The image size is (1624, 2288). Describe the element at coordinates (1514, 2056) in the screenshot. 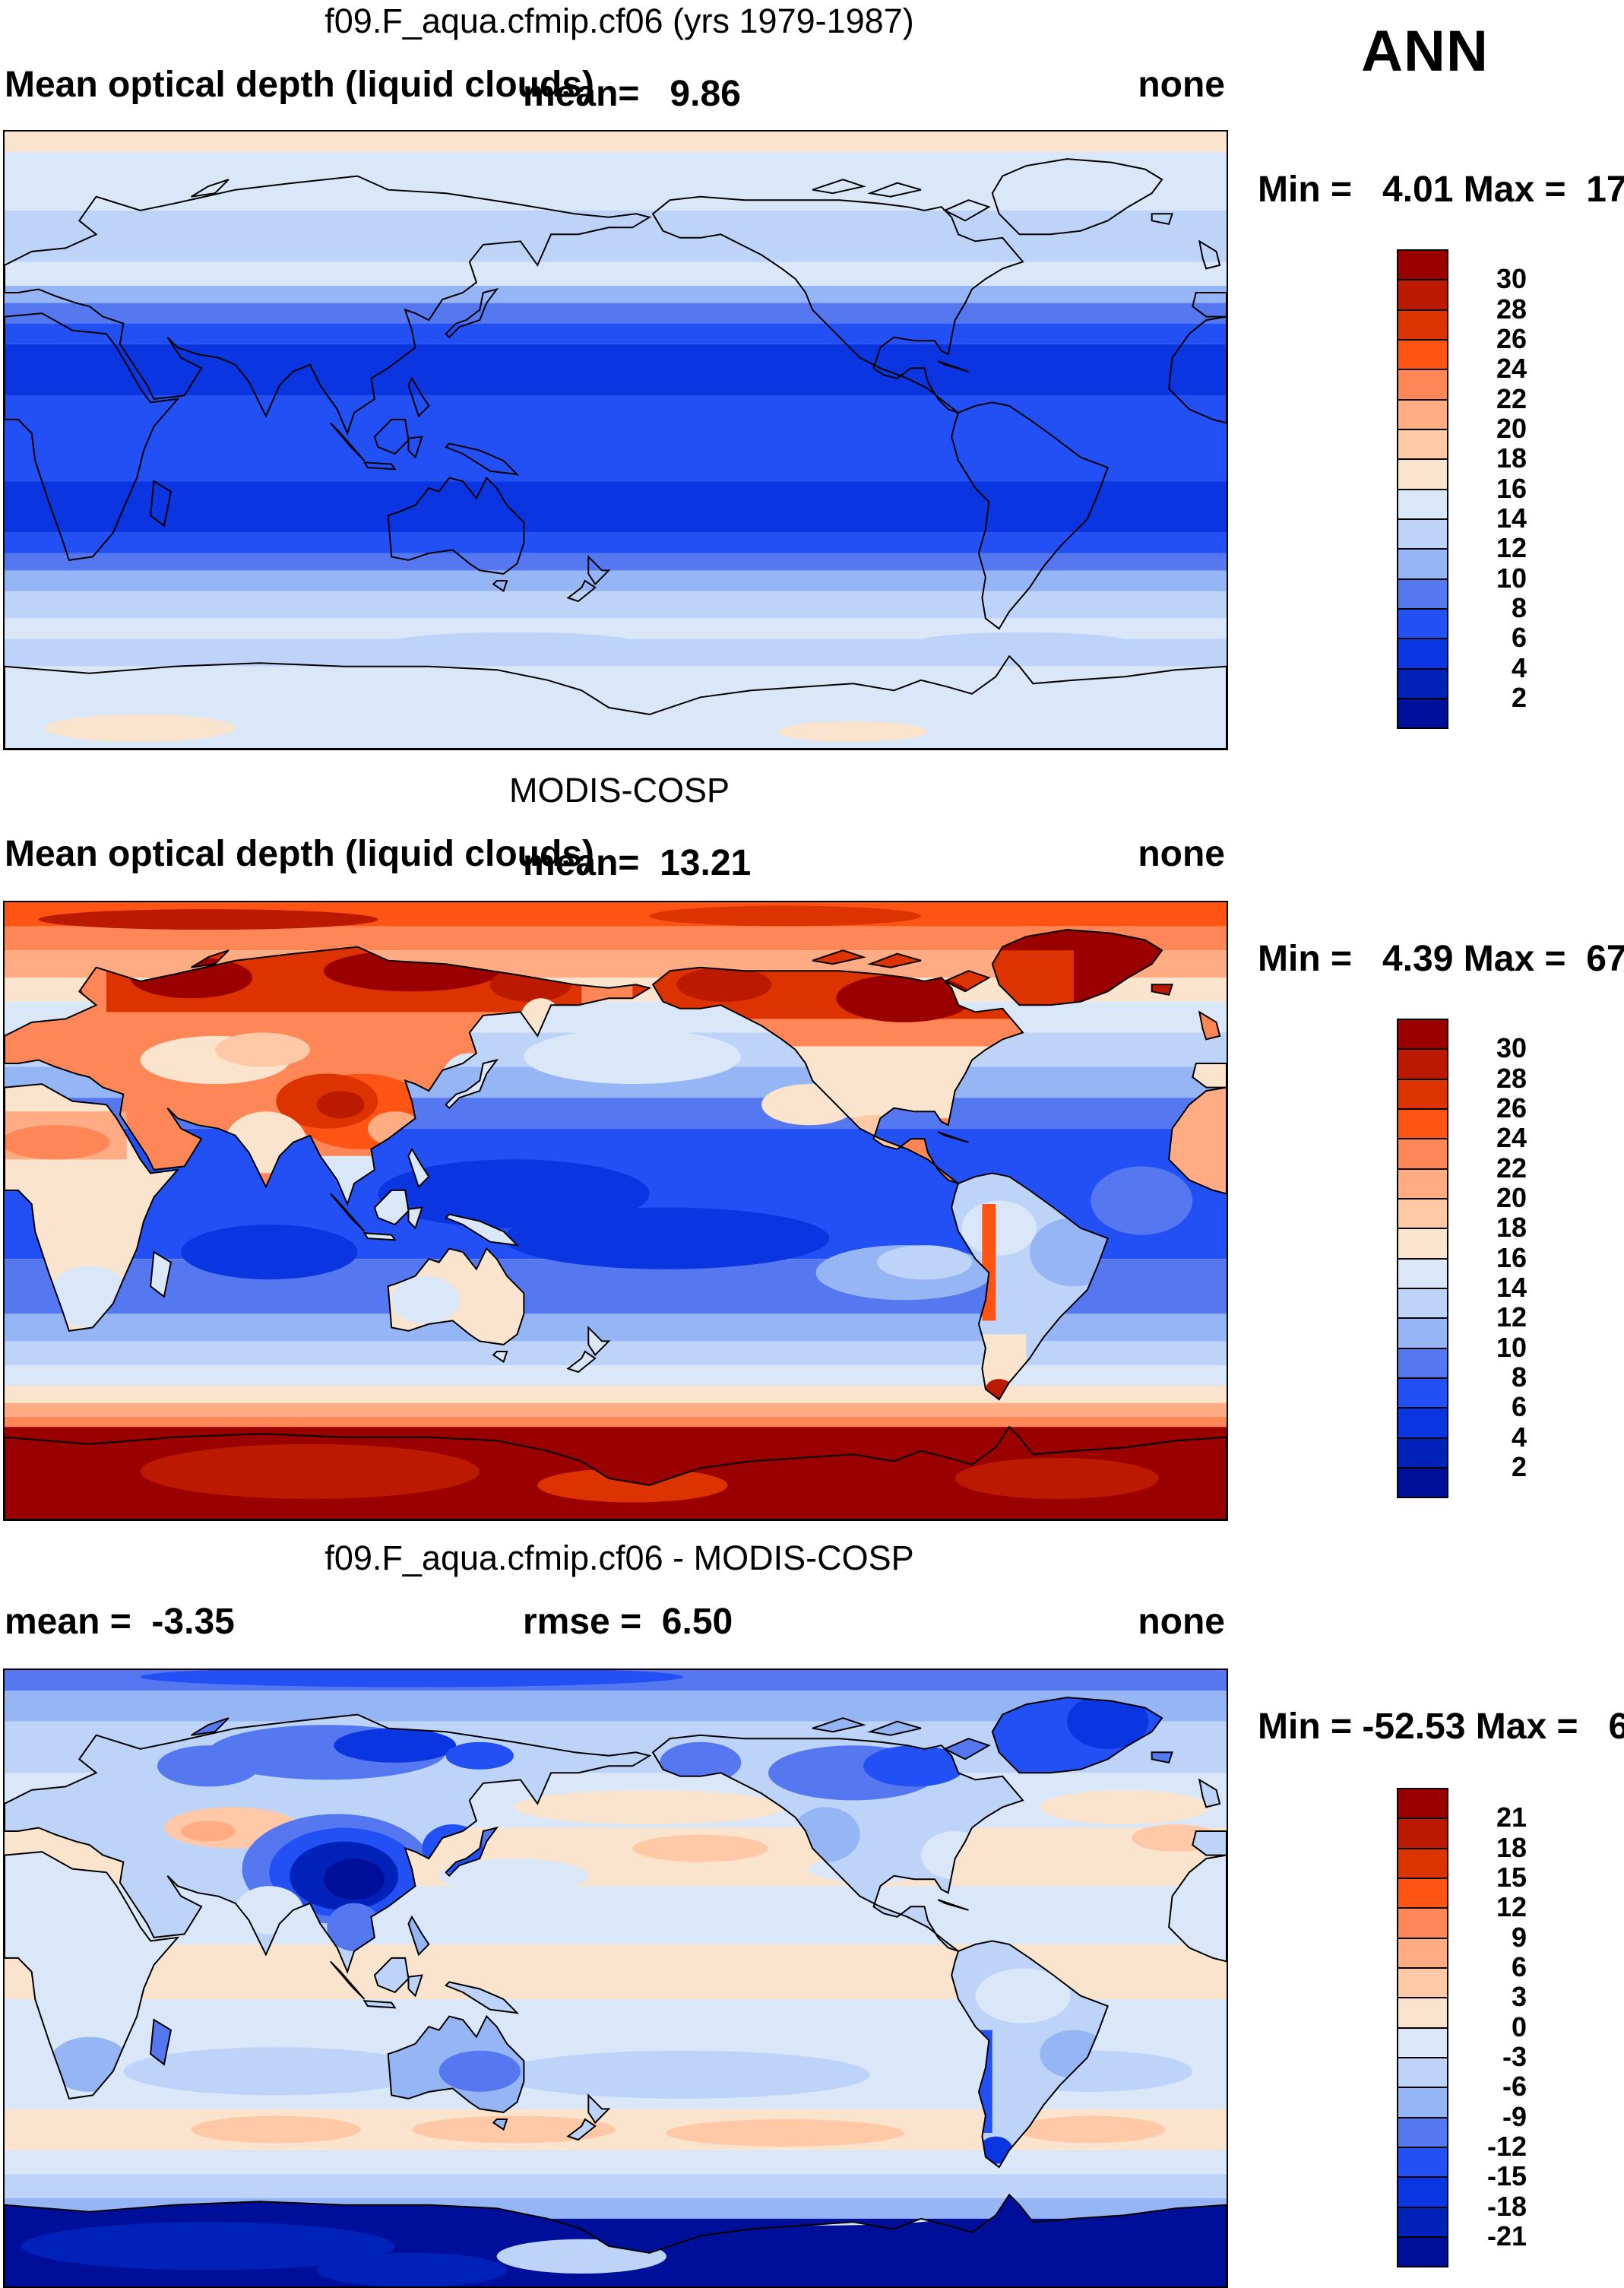

I see `colorbar-tick-label: -3` at that location.